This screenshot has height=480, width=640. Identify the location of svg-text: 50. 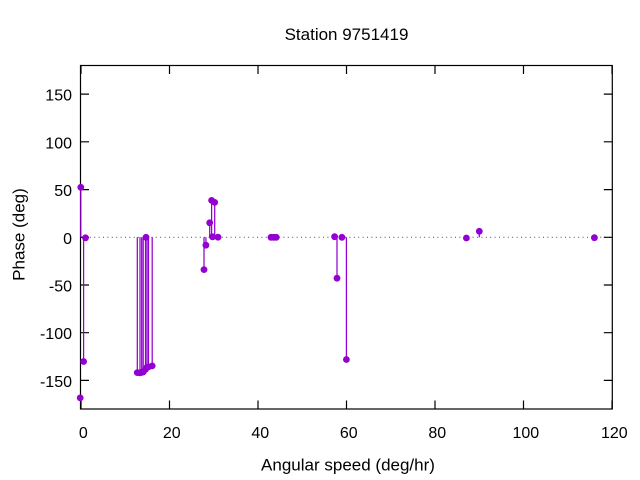
(63, 191).